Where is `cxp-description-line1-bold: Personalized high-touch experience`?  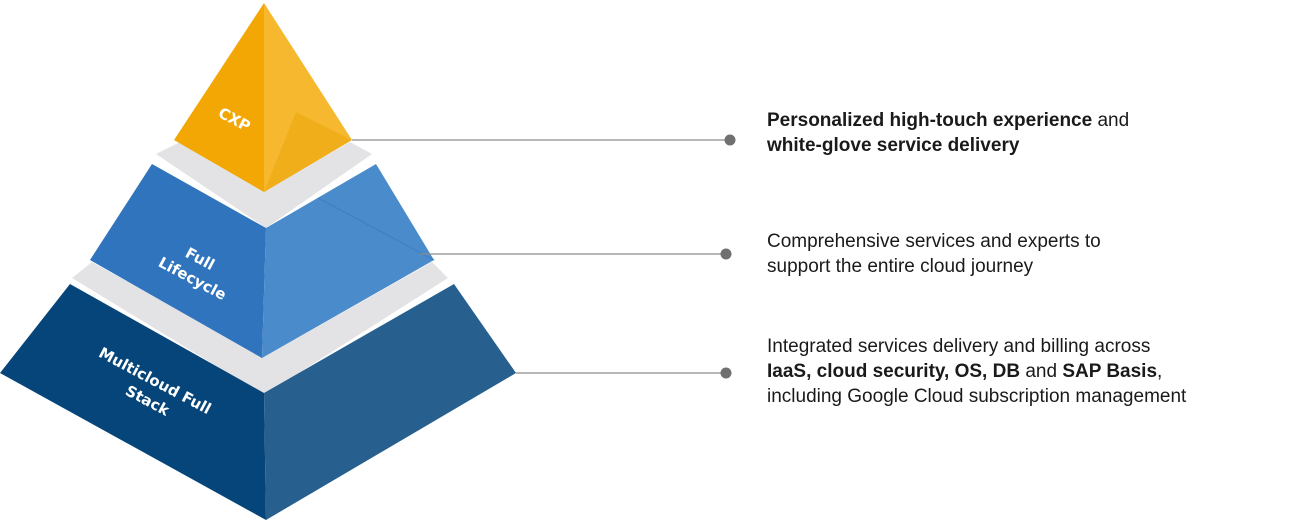
cxp-description-line1-bold: Personalized high-touch experience is located at coordinates (930, 120).